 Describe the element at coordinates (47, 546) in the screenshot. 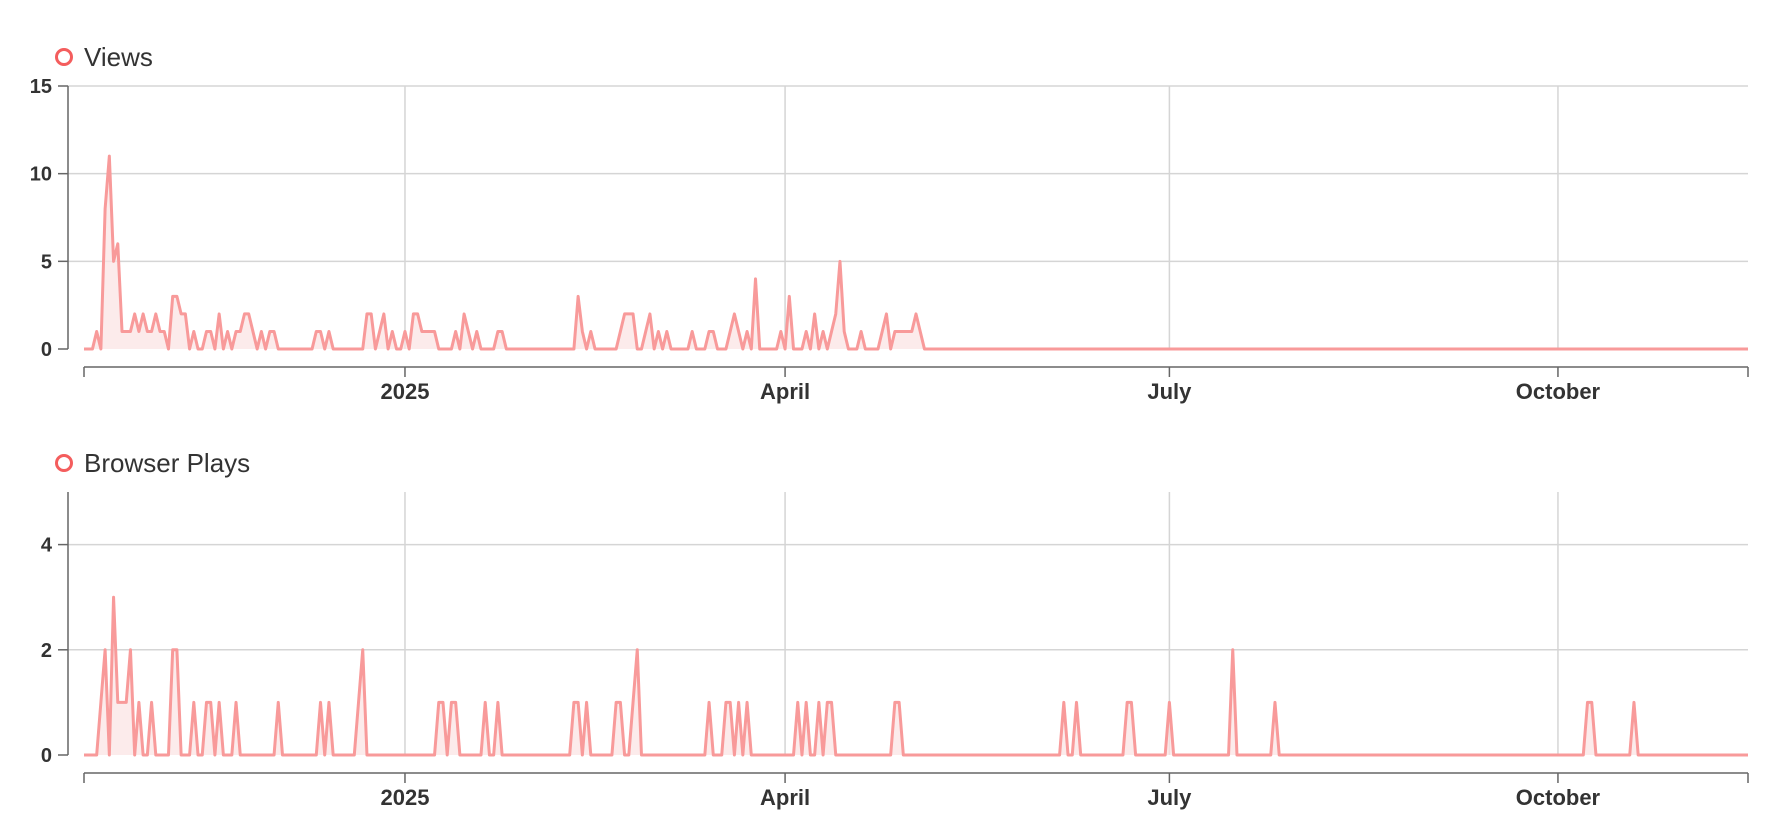

I see `y-tick-label-1-2: 4` at that location.